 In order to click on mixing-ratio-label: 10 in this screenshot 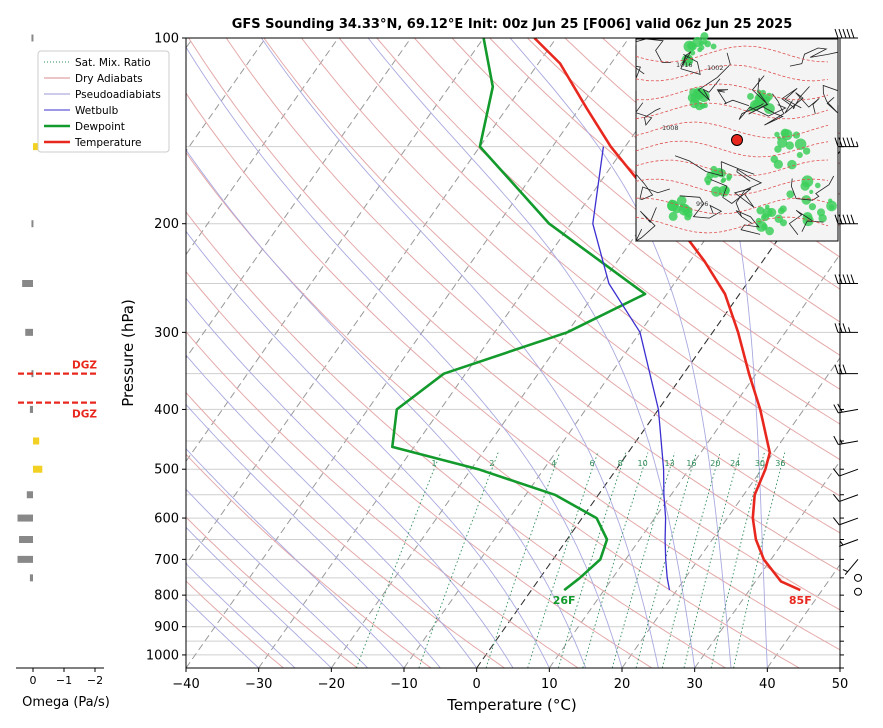, I will do `click(643, 463)`.